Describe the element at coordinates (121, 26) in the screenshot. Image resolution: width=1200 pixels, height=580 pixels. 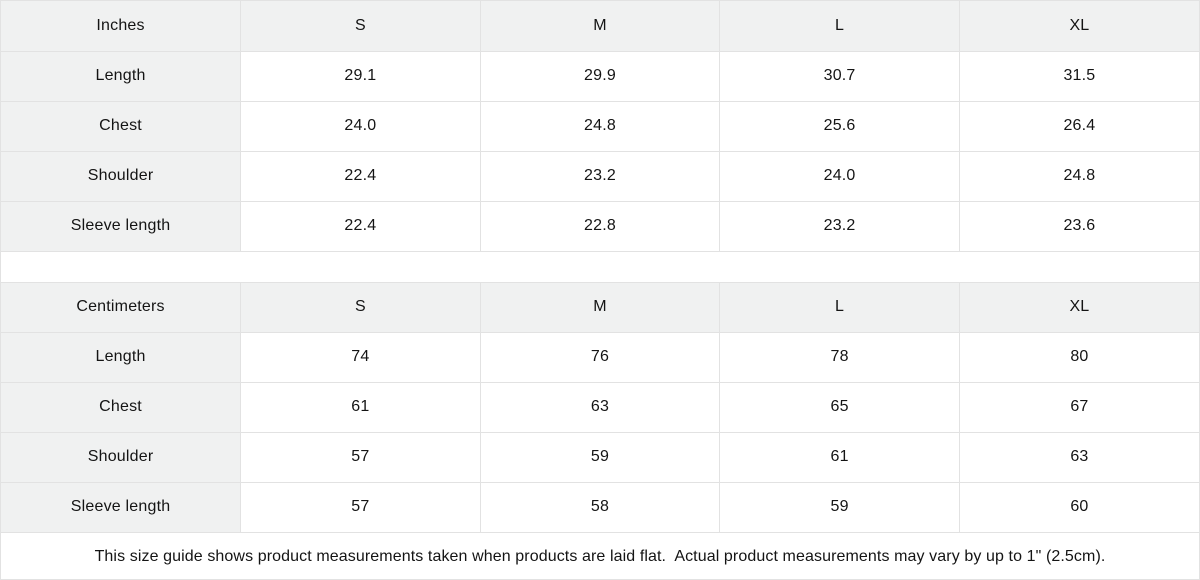
I see `unit-header-cell: Inches` at that location.